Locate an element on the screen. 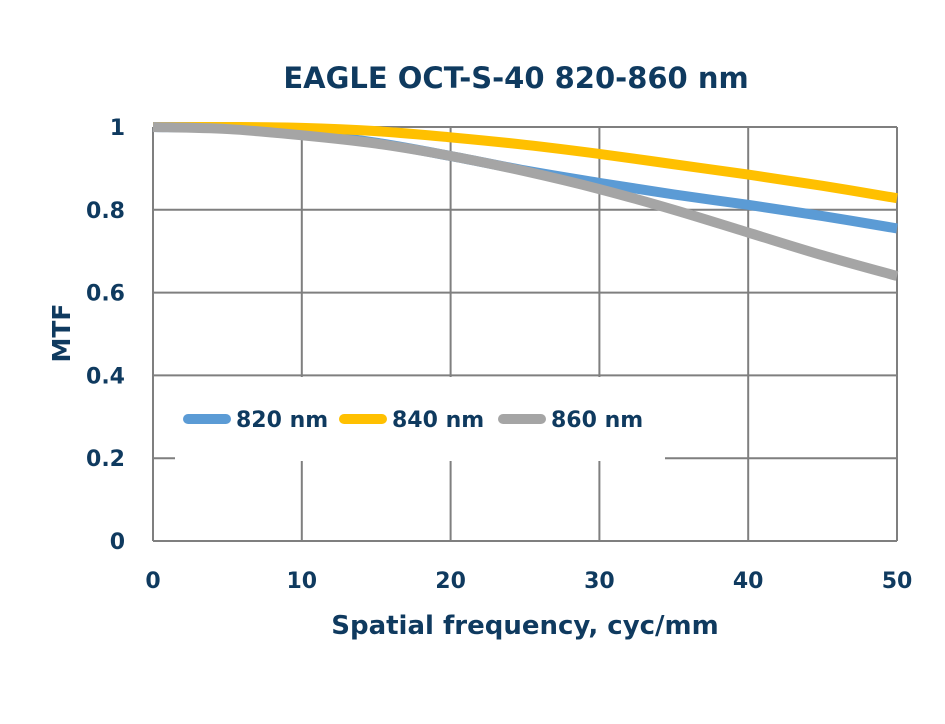 Image resolution: width=945 pixels, height=724 pixels. legend: 820 nm 840 nm 860 nm is located at coordinates (420, 419).